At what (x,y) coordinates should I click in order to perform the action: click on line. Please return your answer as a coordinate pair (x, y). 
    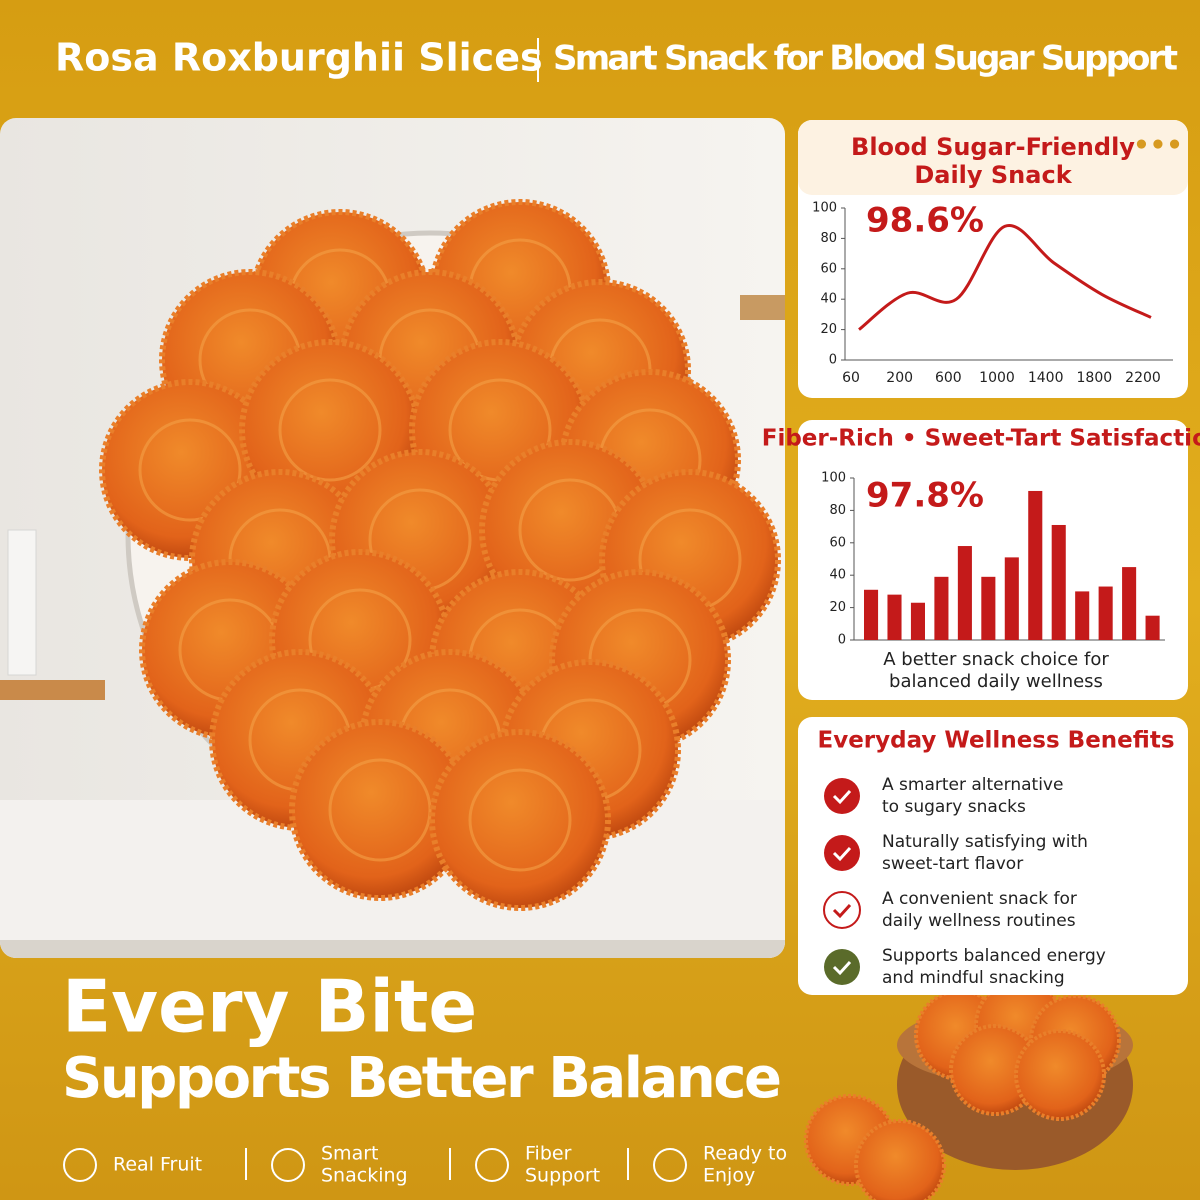
    Looking at the image, I should click on (1005, 277).